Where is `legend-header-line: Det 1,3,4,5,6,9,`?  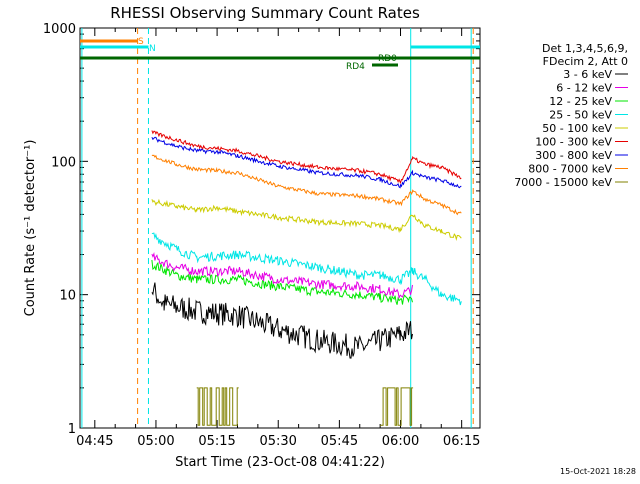
legend-header-line: Det 1,3,4,5,6,9, is located at coordinates (585, 48).